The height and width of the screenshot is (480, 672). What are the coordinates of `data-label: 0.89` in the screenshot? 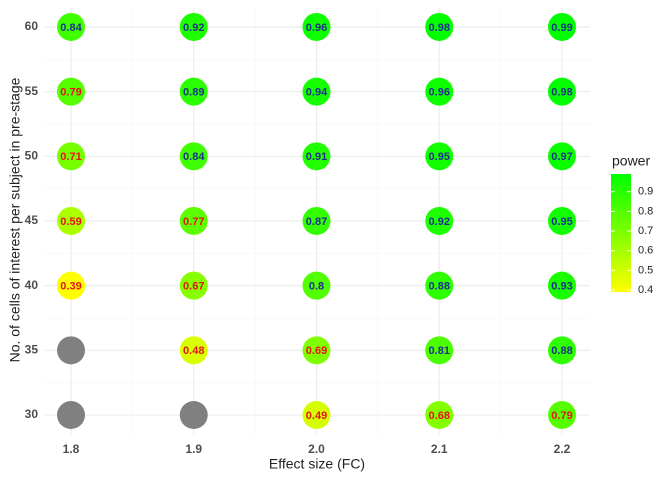 It's located at (193, 93).